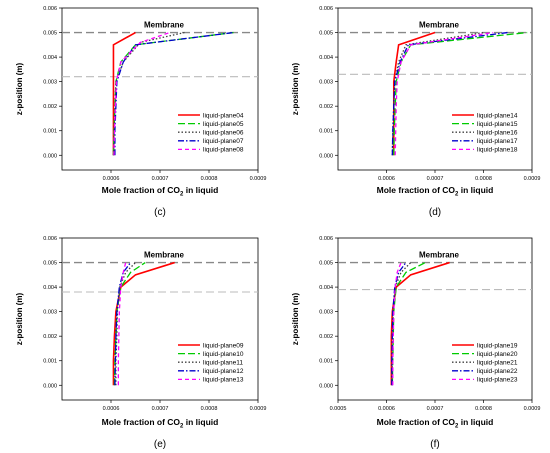 The width and height of the screenshot is (550, 453). Describe the element at coordinates (497, 380) in the screenshot. I see `legend-label: liquid-plane23` at that location.